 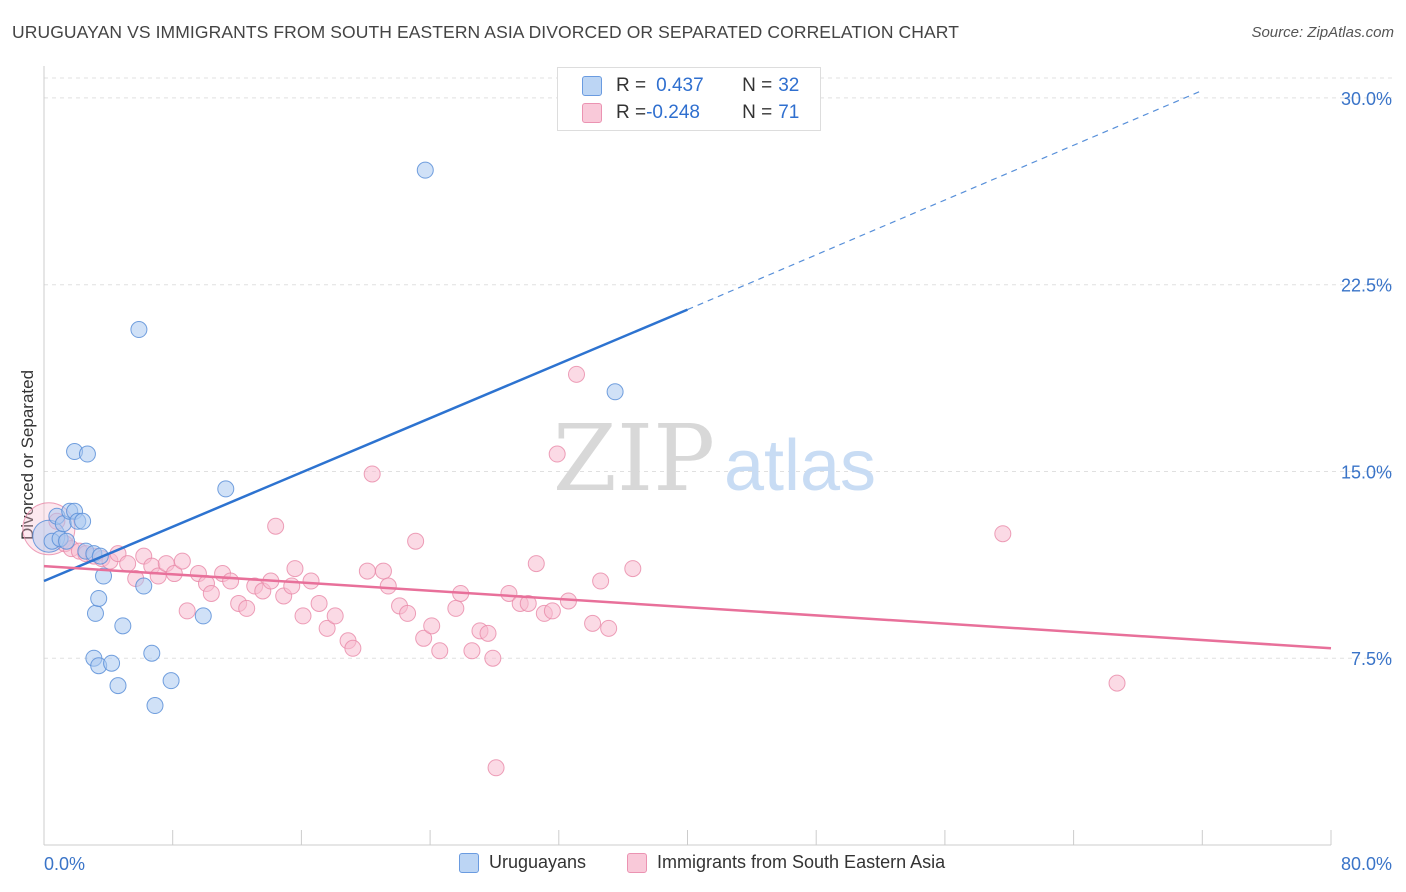 What do you see at coordinates (1366, 99) in the screenshot?
I see `y-tick-label: 30.0%` at bounding box center [1366, 99].